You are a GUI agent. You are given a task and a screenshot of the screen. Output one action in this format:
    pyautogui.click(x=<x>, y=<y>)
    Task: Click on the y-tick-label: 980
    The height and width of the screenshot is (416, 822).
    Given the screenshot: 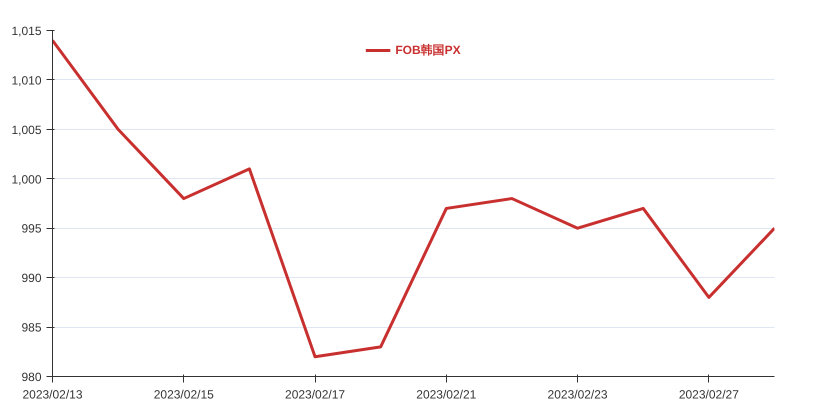 What is the action you would take?
    pyautogui.click(x=31, y=377)
    